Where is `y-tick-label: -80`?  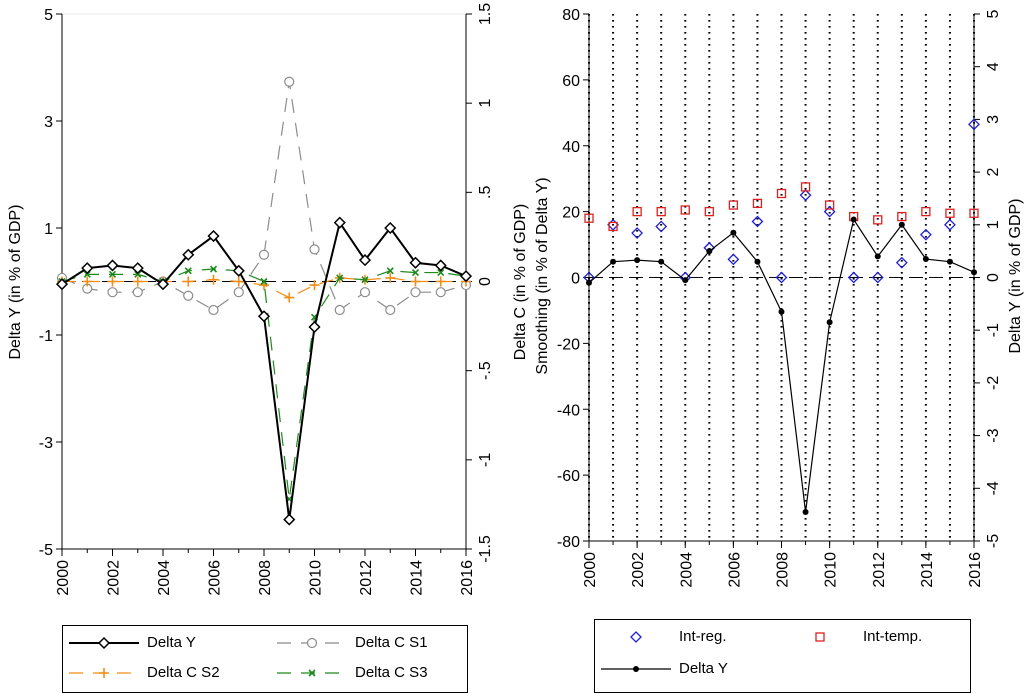
y-tick-label: -80 is located at coordinates (568, 542).